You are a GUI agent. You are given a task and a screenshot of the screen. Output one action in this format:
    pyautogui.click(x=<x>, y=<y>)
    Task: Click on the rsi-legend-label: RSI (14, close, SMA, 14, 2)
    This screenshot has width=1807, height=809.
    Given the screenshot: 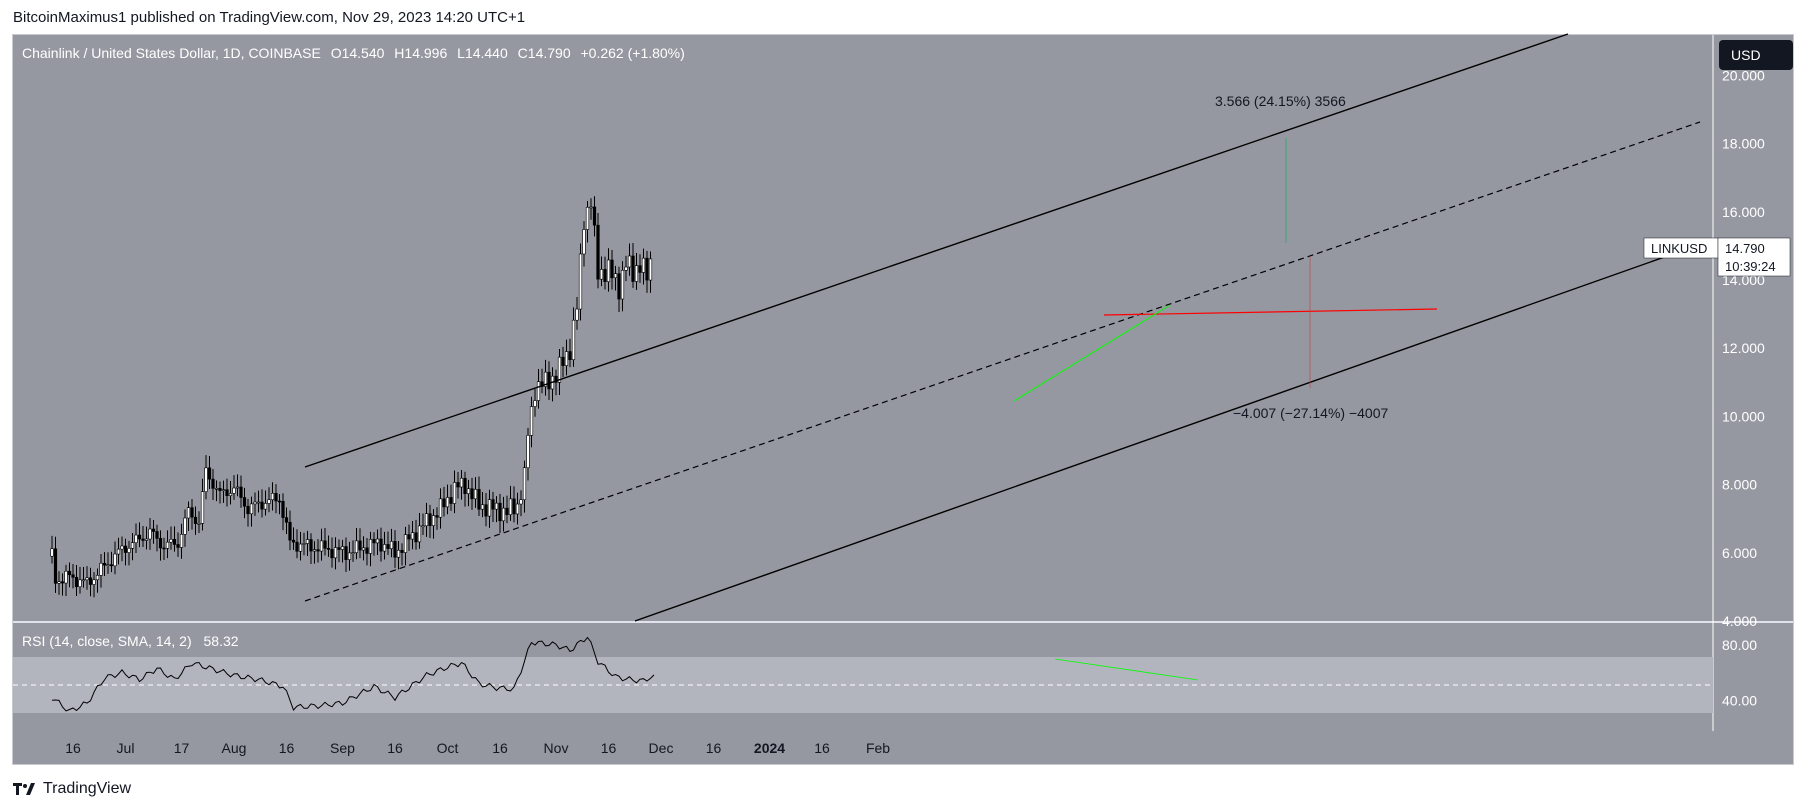 What is the action you would take?
    pyautogui.click(x=107, y=641)
    